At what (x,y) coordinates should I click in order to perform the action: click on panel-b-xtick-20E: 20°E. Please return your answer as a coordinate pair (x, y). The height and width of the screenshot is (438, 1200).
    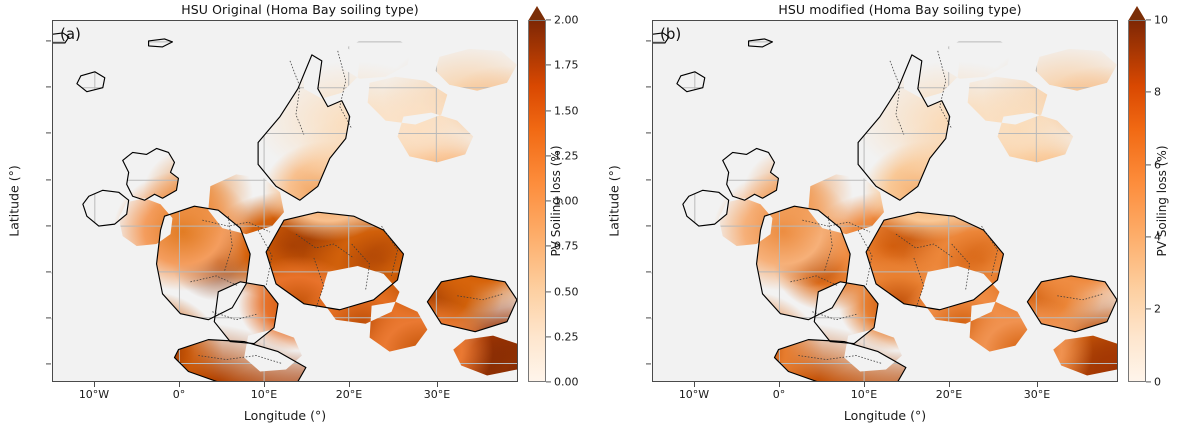
    Looking at the image, I should click on (949, 394).